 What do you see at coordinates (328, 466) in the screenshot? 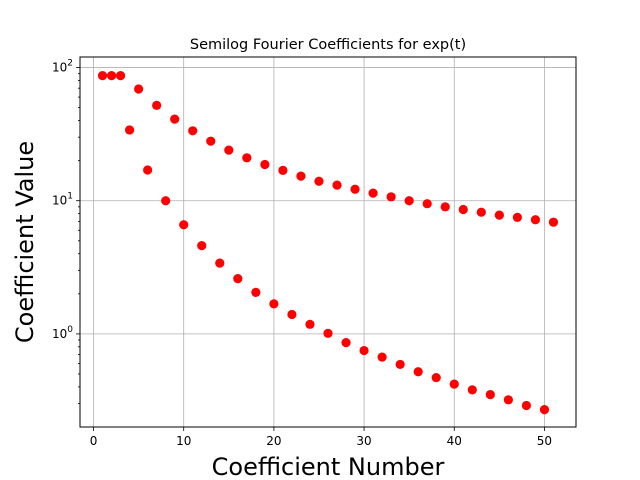
I see `x-axis-label: Coefficient Number` at bounding box center [328, 466].